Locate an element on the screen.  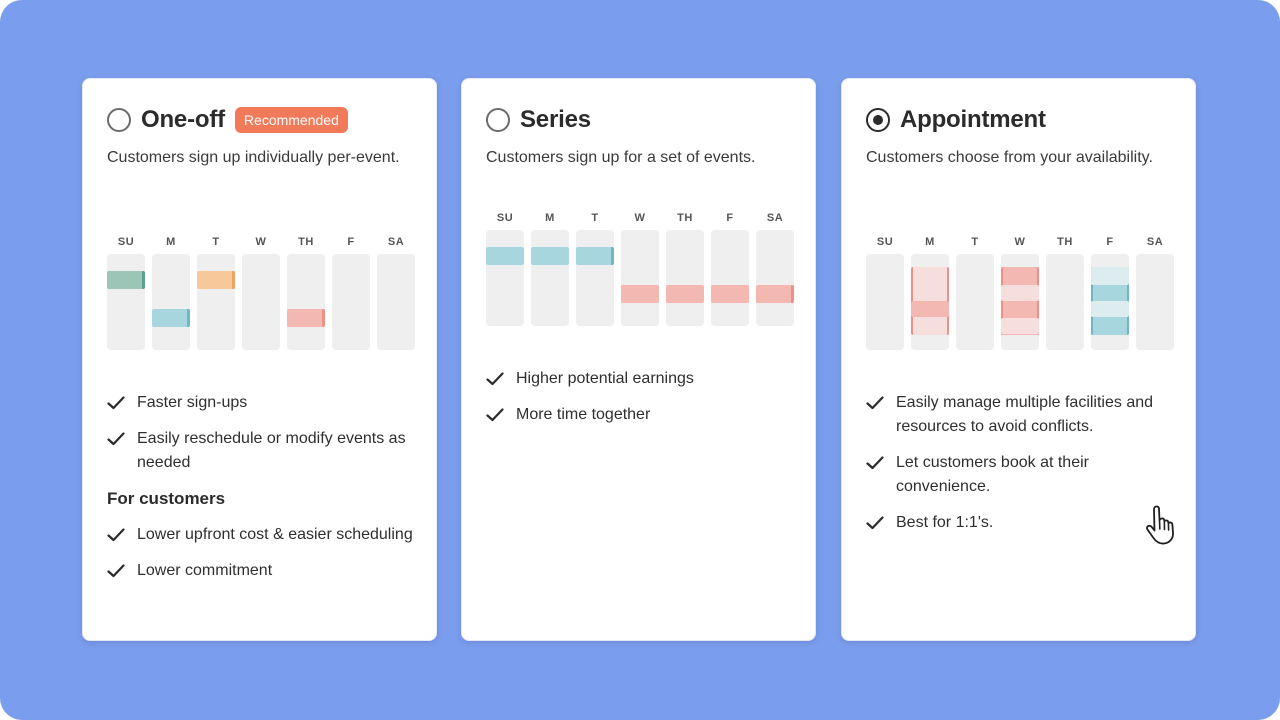
customers-heading: For customers is located at coordinates (166, 498).